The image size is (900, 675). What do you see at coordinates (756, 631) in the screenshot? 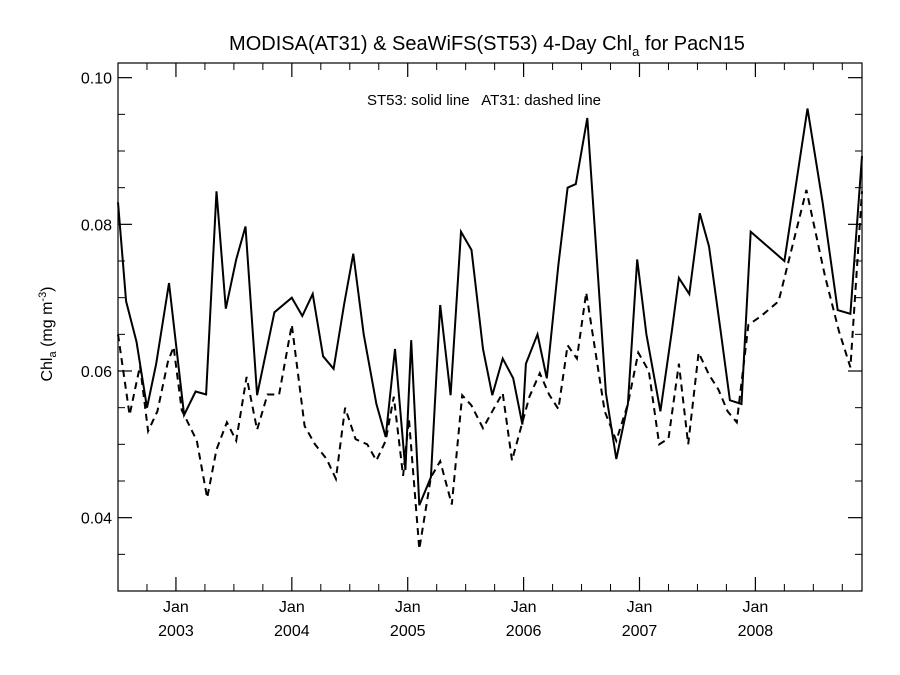
I see `x-tick-year-label: 2008` at bounding box center [756, 631].